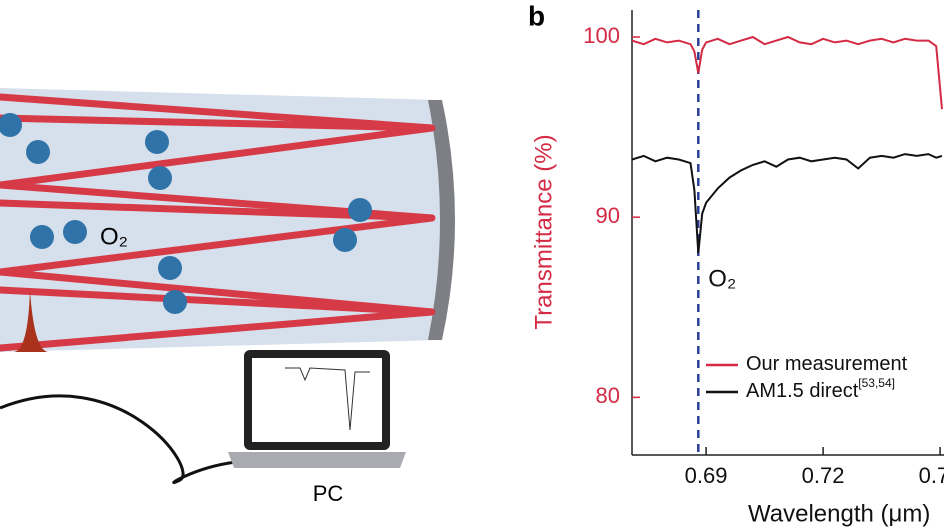 The image size is (944, 531). Describe the element at coordinates (328, 493) in the screenshot. I see `computer-label: PC` at that location.